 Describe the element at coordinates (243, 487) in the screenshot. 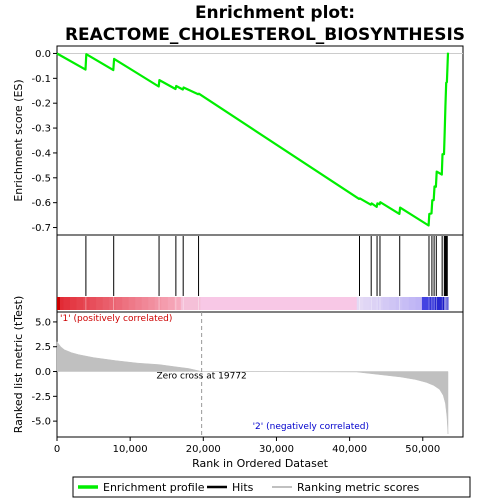

I see `legend-label: Hits` at that location.